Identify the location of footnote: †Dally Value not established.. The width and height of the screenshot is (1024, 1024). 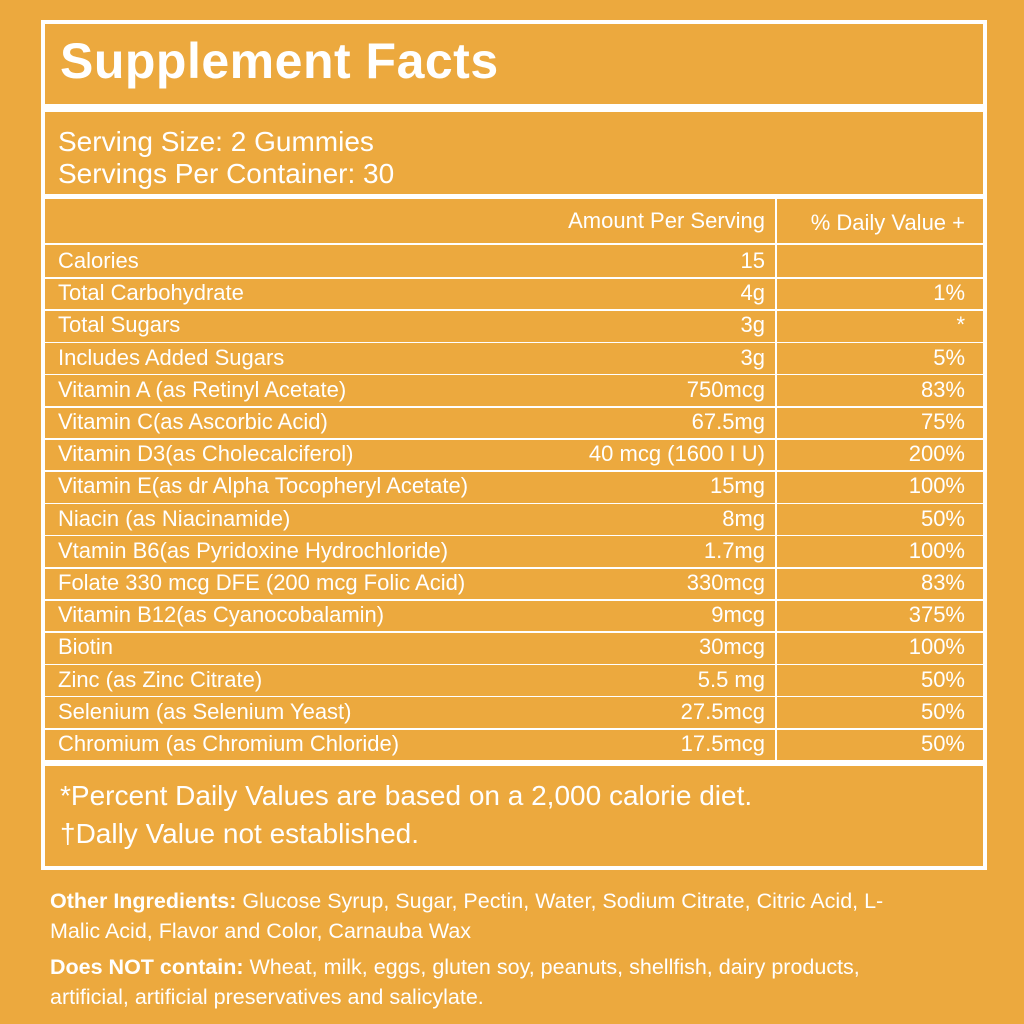
(240, 833).